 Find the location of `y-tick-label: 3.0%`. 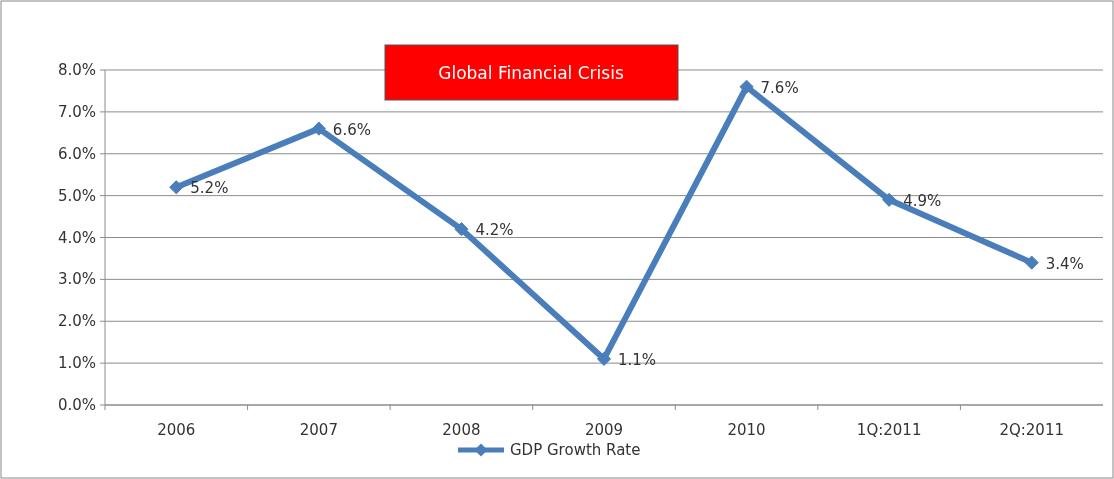

y-tick-label: 3.0% is located at coordinates (76, 279).